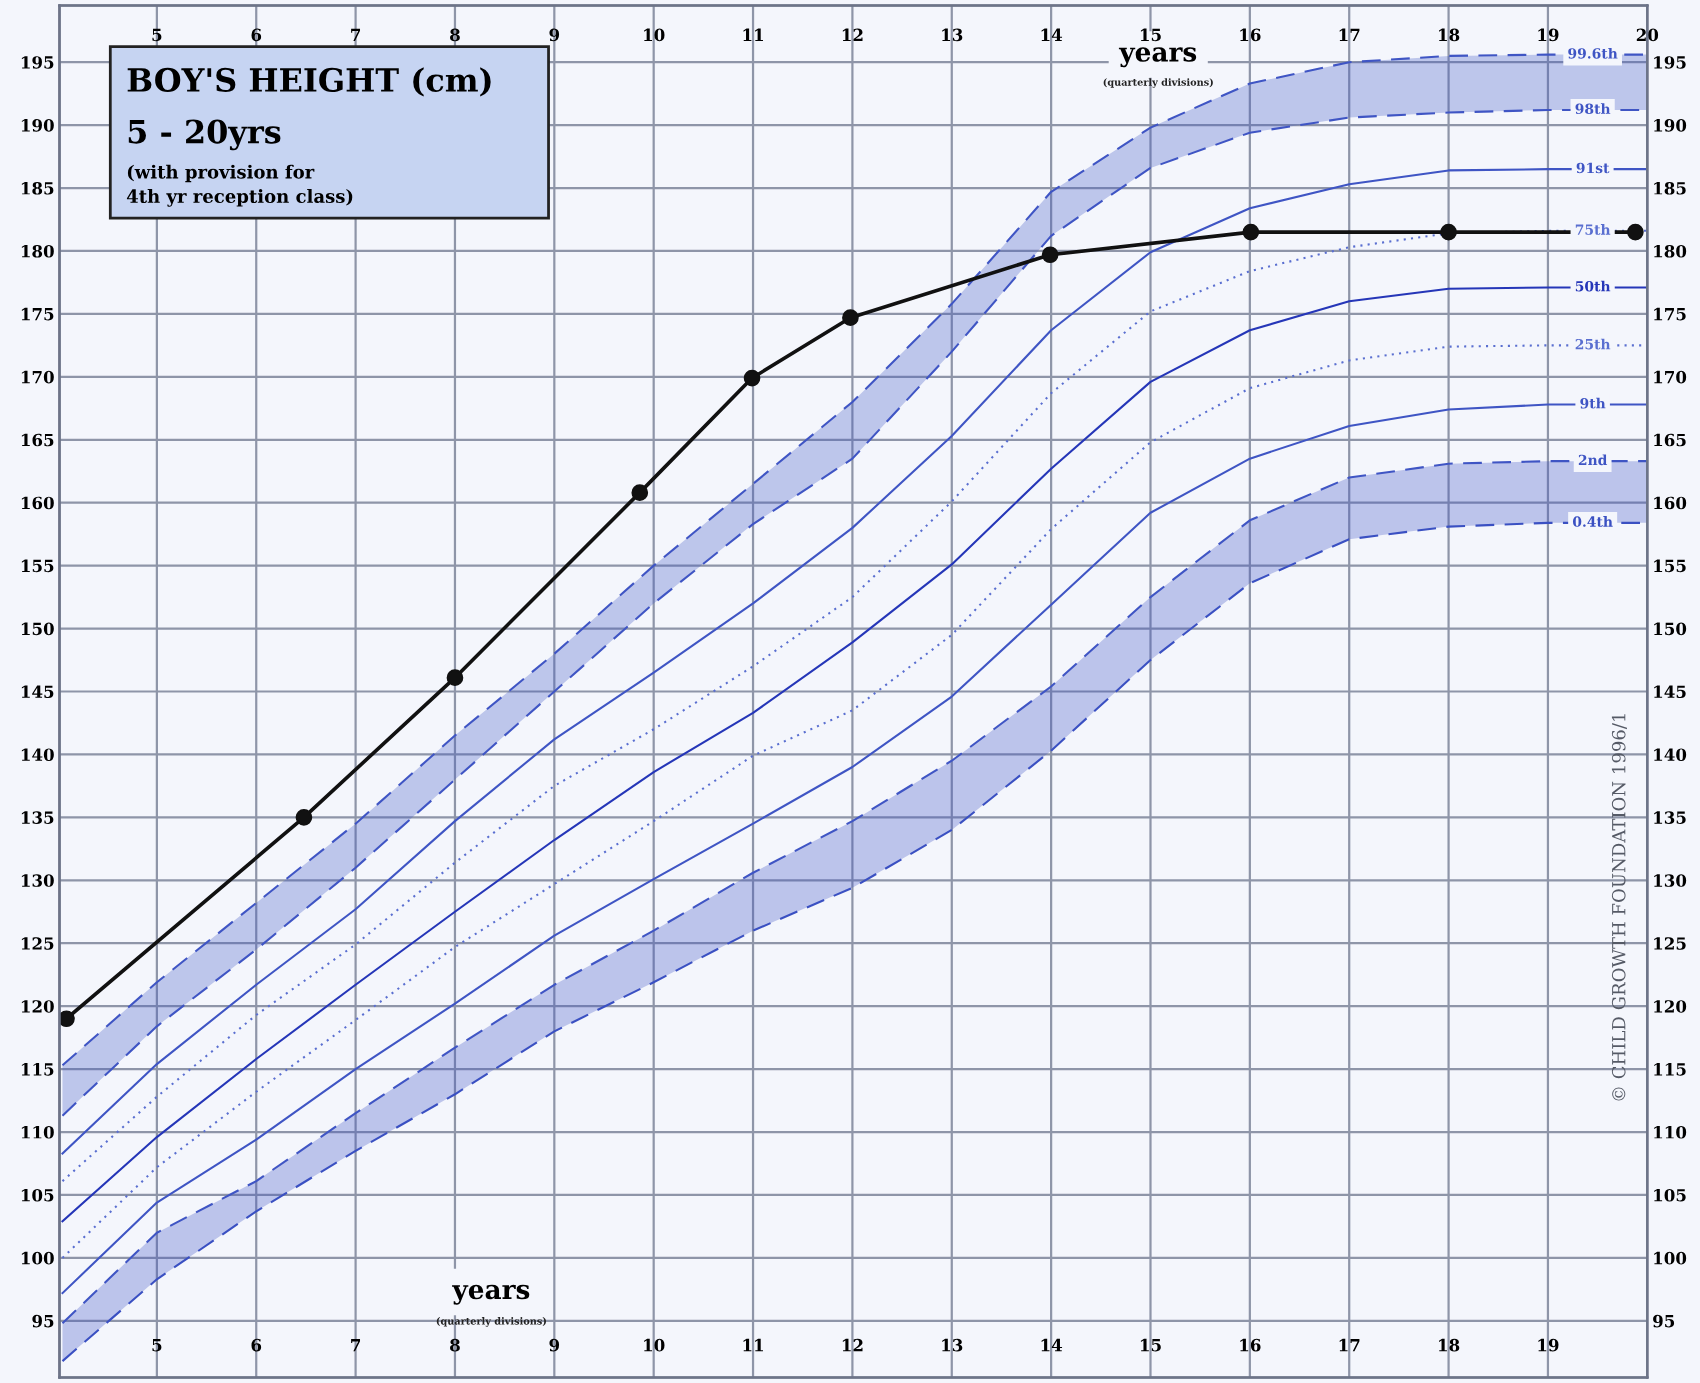 The width and height of the screenshot is (1700, 1383). I want to click on y2-tick-label: 170, so click(1670, 377).